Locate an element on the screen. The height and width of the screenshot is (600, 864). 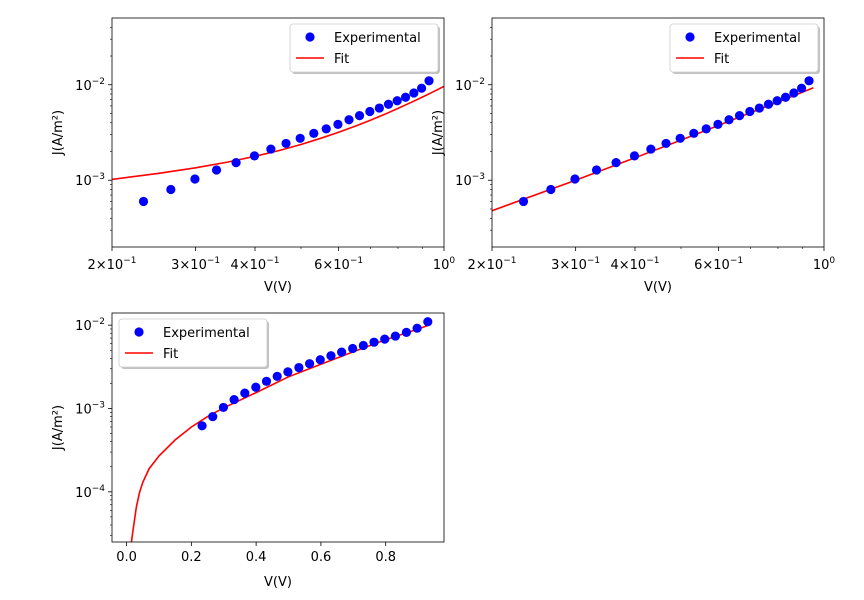
fit-line is located at coordinates (279, 433).